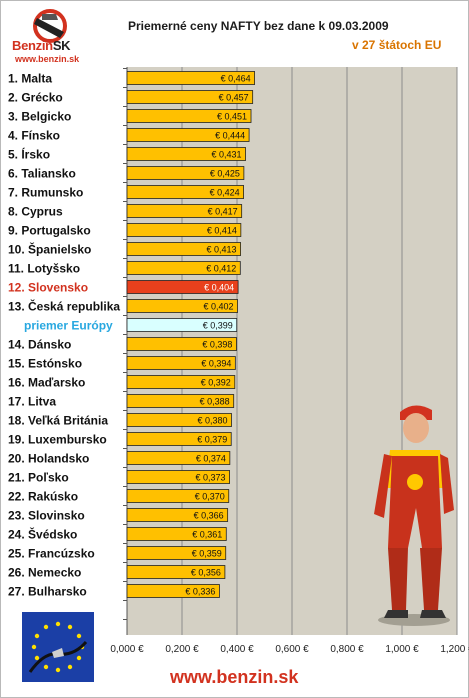 The height and width of the screenshot is (698, 469). I want to click on bar-value-label: € 0,417, so click(223, 212).